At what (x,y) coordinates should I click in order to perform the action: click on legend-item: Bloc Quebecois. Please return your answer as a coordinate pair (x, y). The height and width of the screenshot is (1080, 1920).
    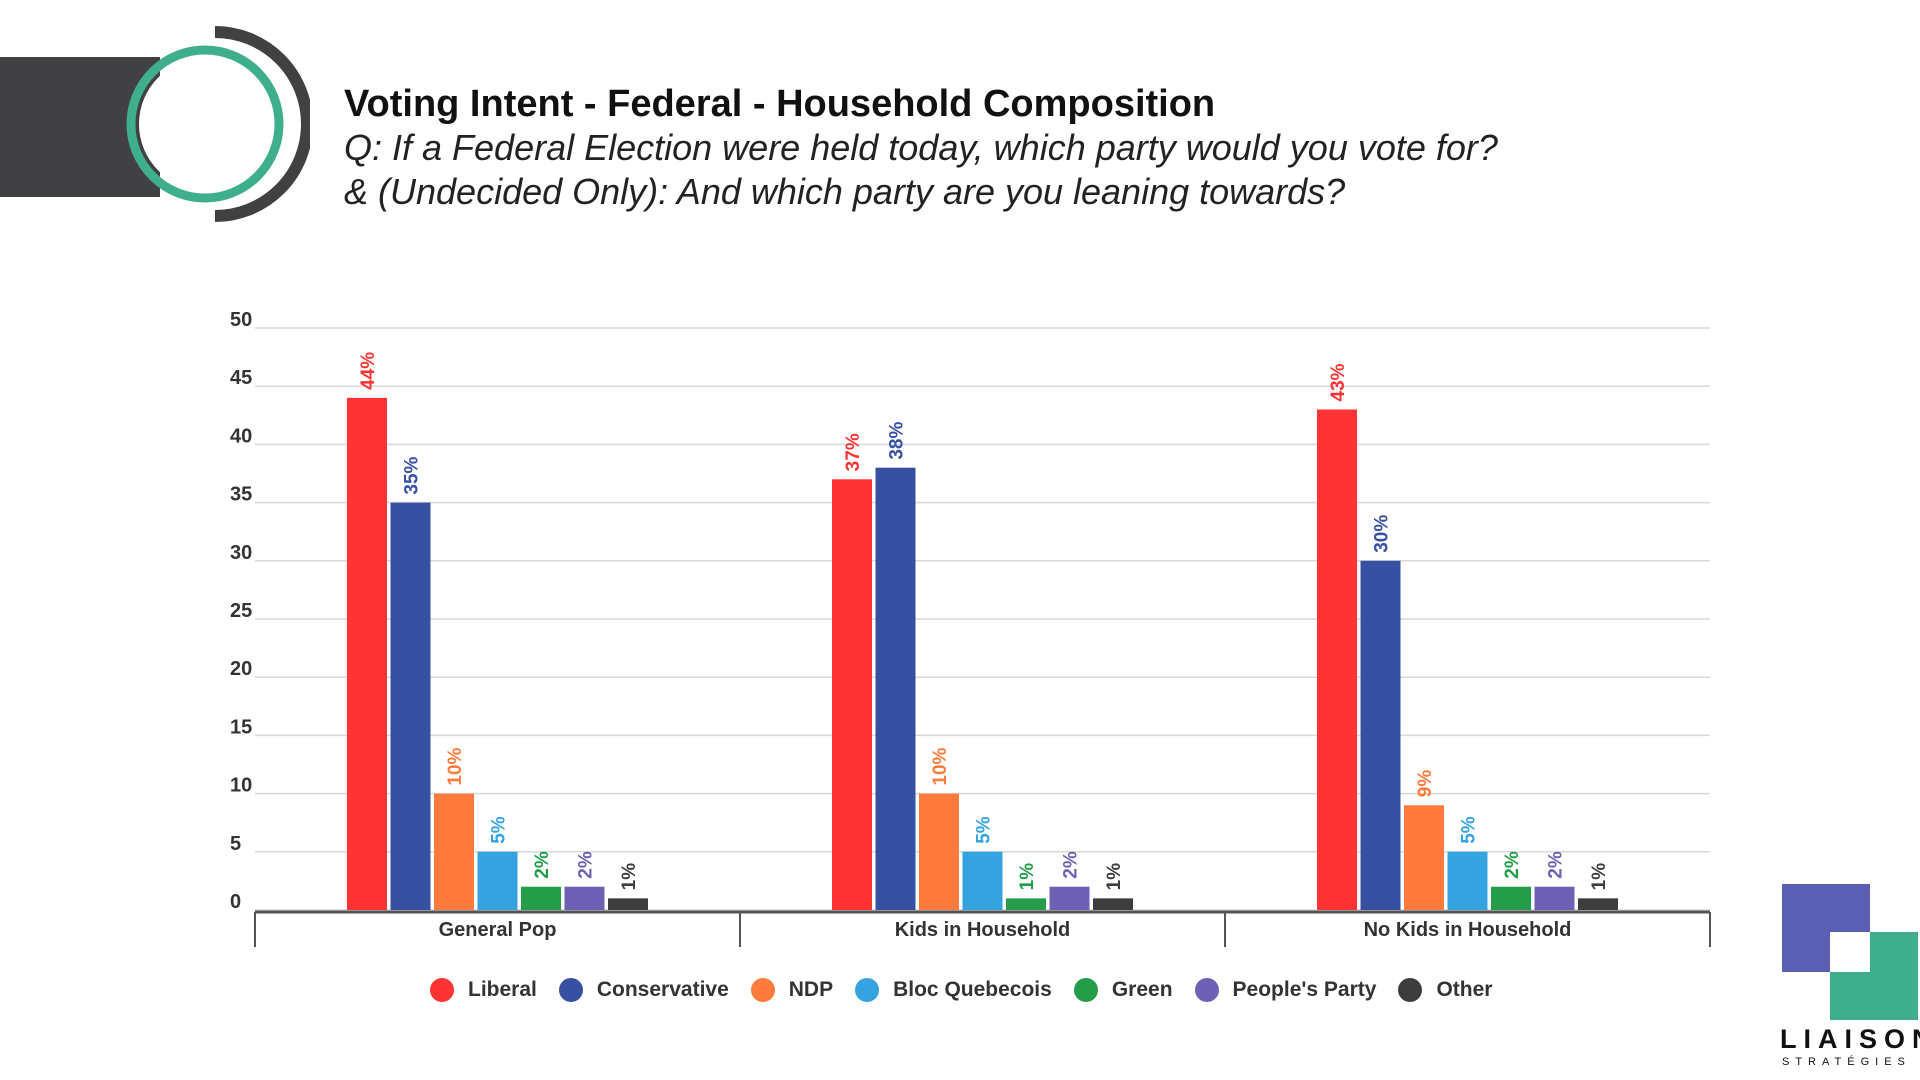
    Looking at the image, I should click on (953, 990).